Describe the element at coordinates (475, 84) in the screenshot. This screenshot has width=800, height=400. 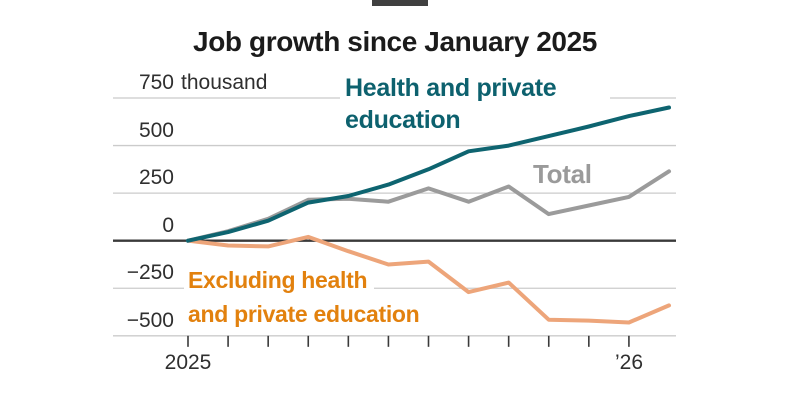
I see `mask-health-line1` at that location.